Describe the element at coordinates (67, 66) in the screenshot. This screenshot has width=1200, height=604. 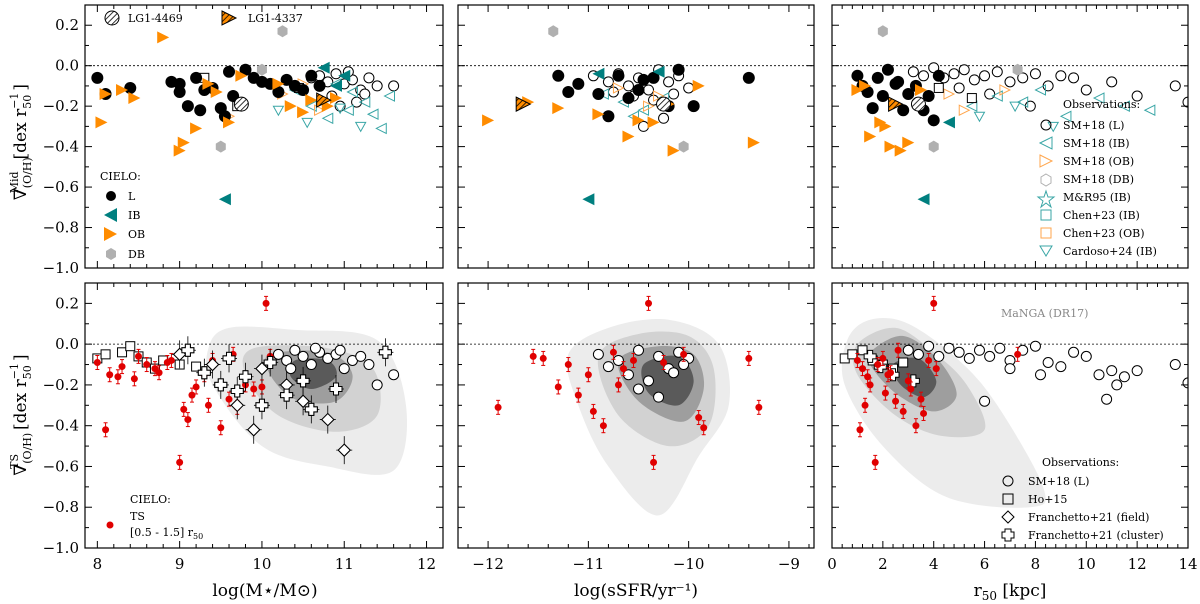
I see `y-tick-label: 0.0` at that location.